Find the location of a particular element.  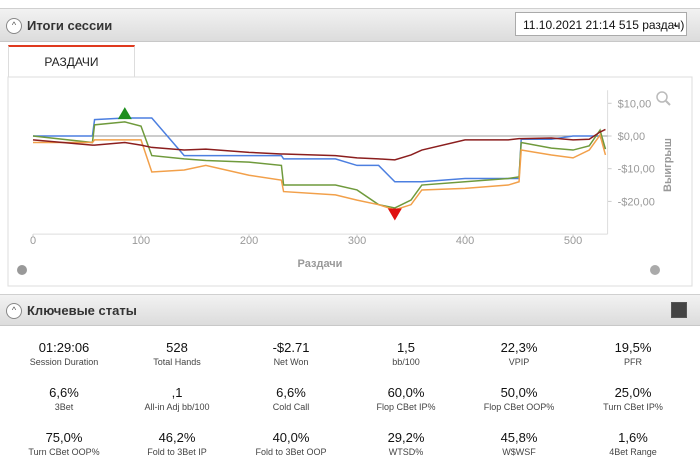

y-tick-label: -$10,00 is located at coordinates (636, 170).